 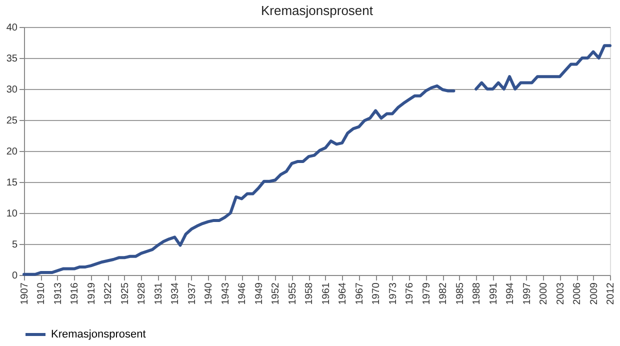 I want to click on x-tick-label: 1913, so click(x=58, y=293).